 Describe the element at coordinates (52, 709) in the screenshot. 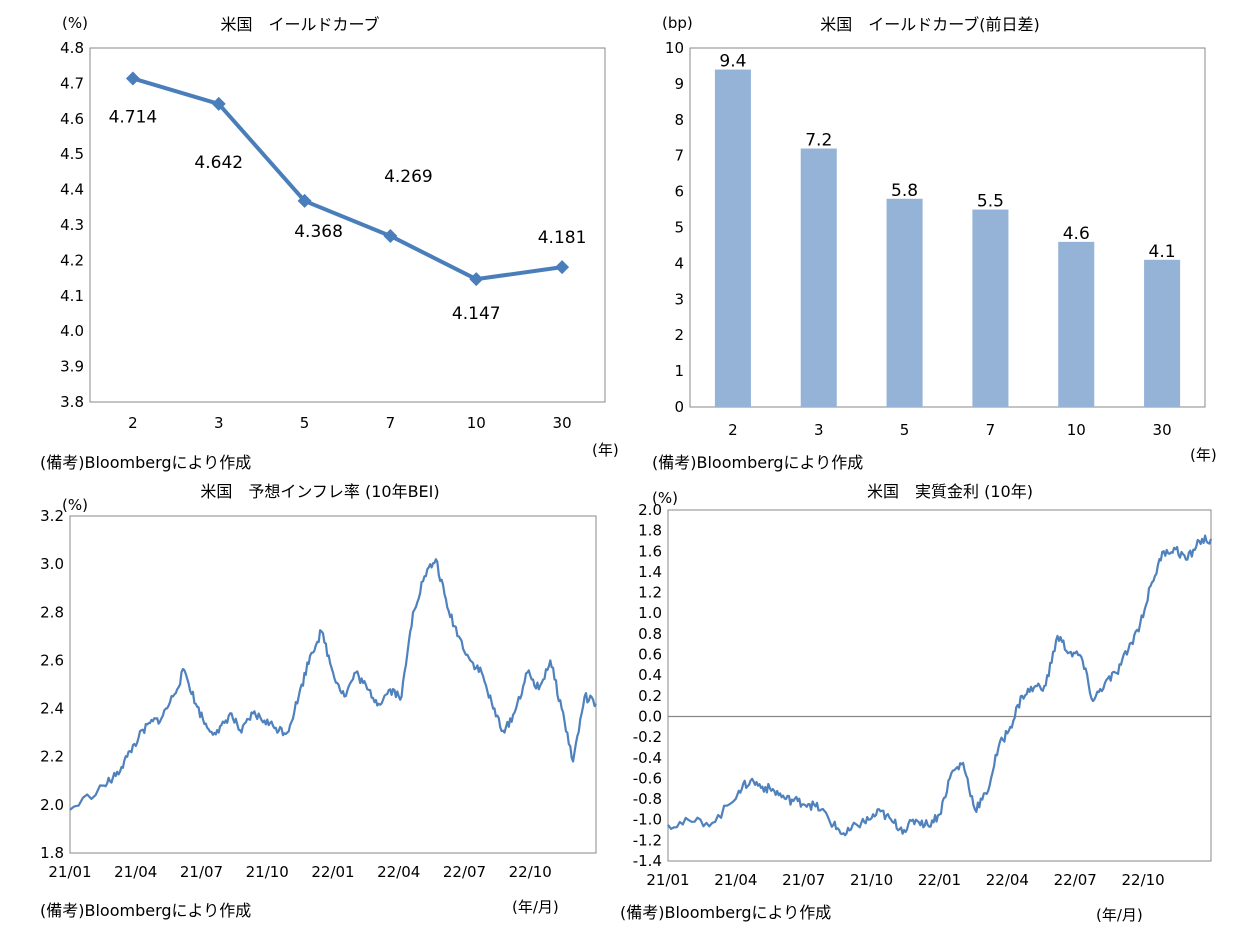

I see `y-tick-label: 2.4` at that location.